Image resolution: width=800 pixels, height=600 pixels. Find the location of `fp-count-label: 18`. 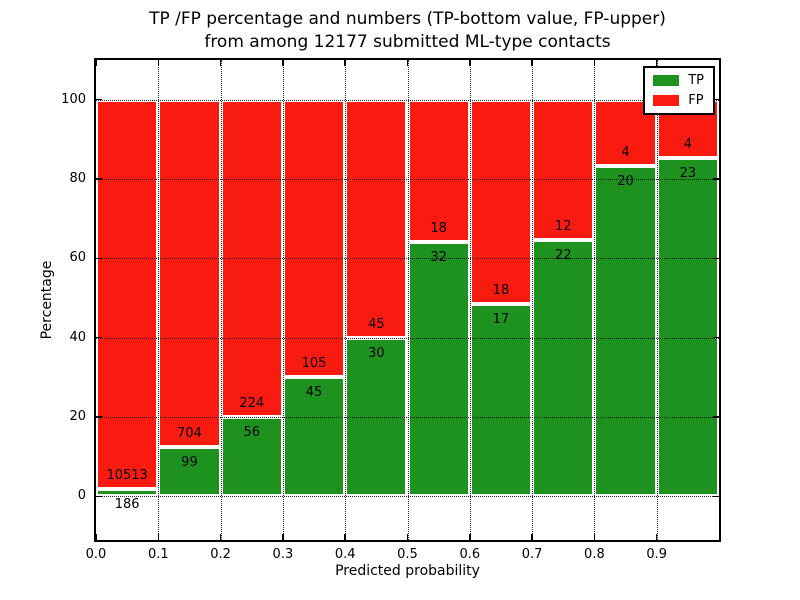

fp-count-label: 18 is located at coordinates (501, 290).